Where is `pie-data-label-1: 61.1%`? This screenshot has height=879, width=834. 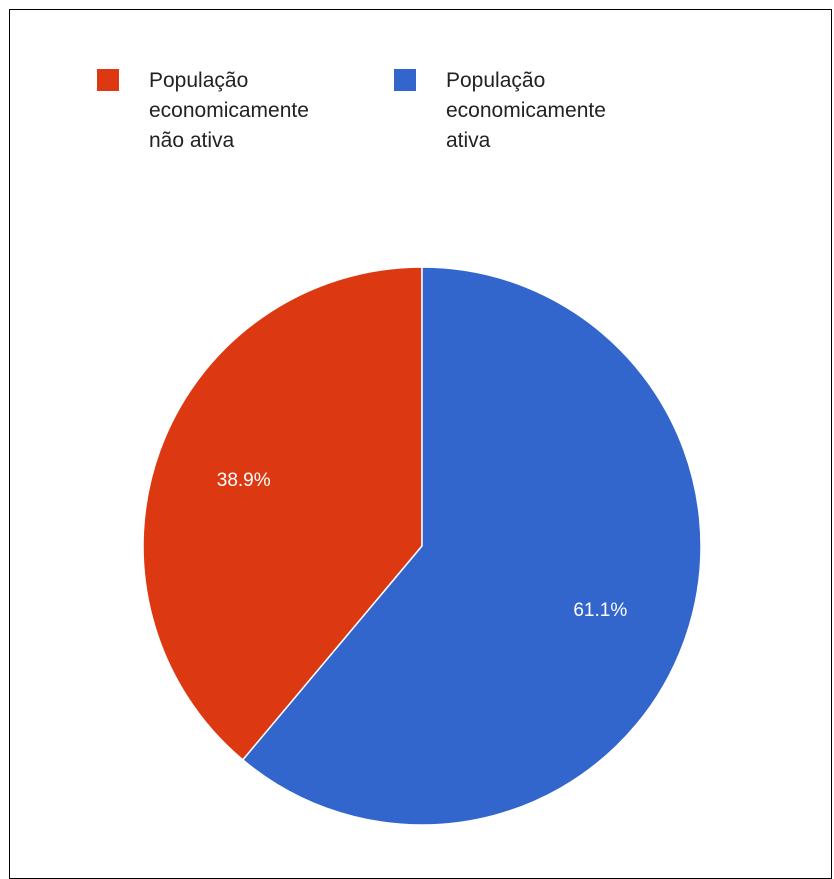
pie-data-label-1: 61.1% is located at coordinates (600, 610).